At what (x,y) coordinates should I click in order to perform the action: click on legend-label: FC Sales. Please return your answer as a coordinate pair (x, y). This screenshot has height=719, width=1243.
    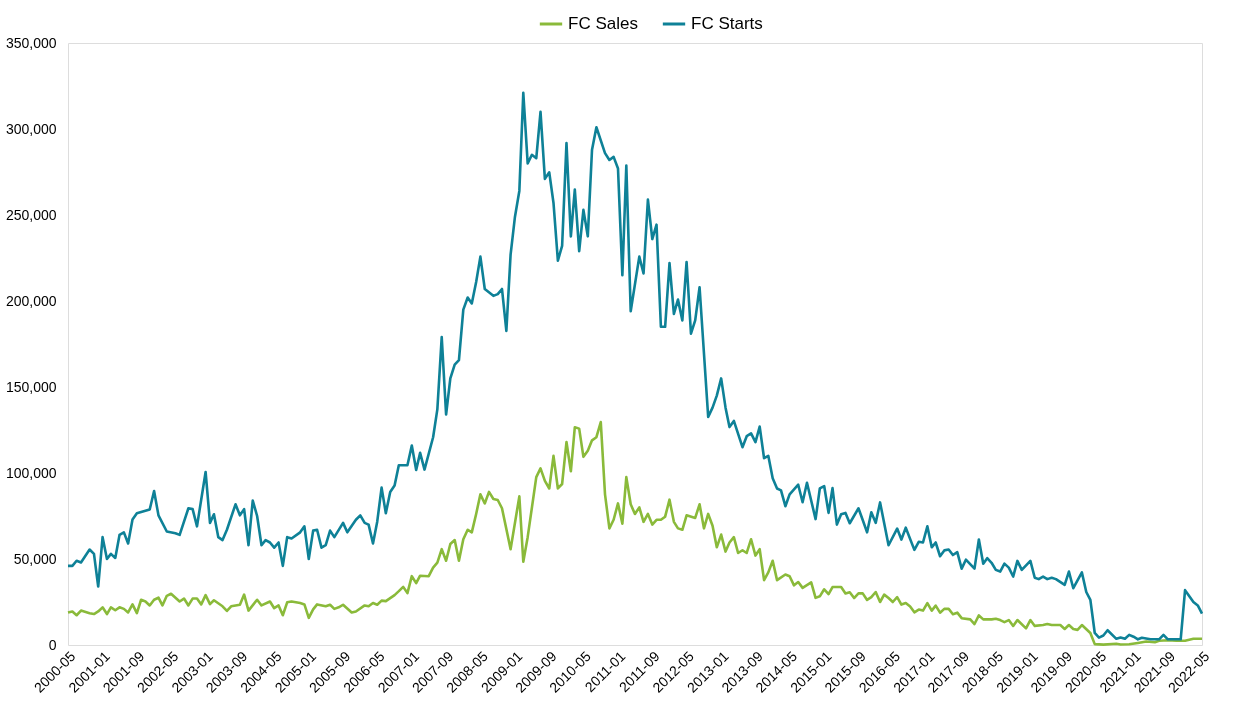
    Looking at the image, I should click on (603, 23).